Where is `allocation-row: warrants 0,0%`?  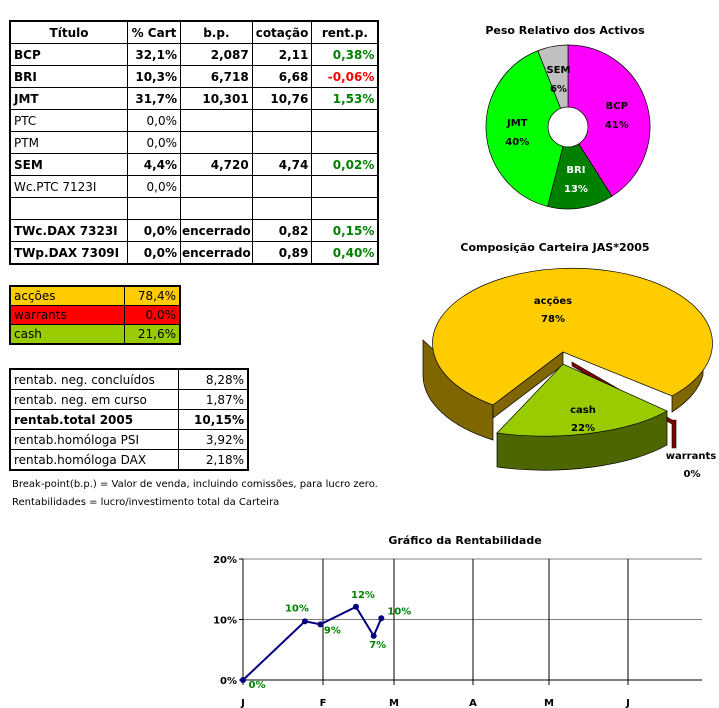
allocation-row: warrants 0,0% is located at coordinates (95, 315).